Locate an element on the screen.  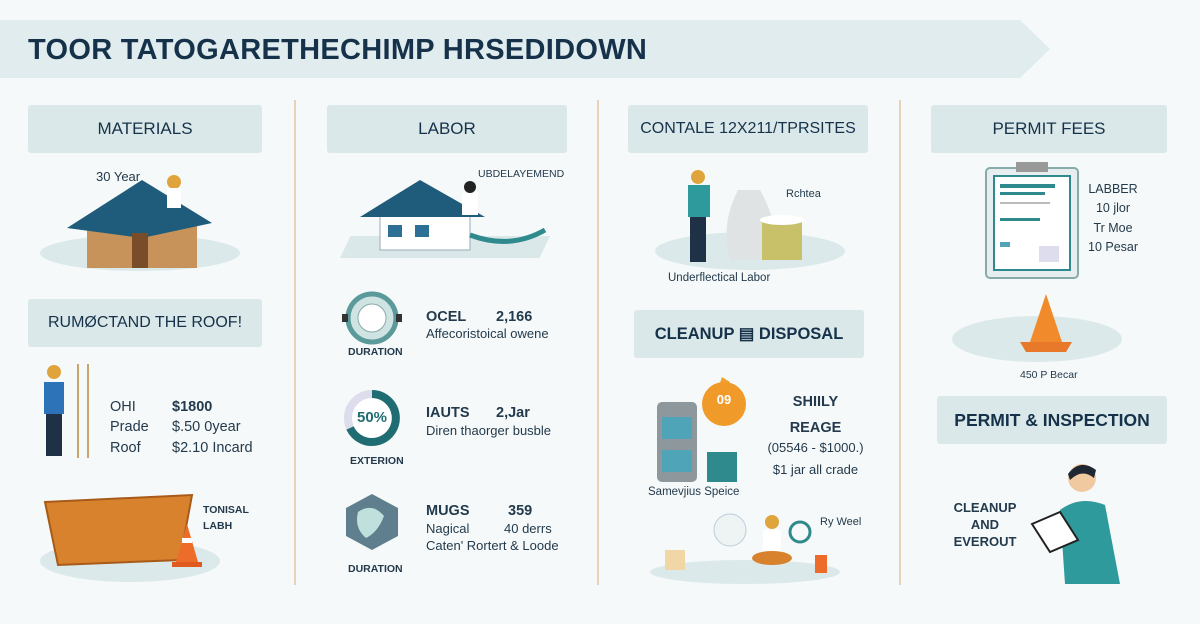
item-desc: Affecoristoical owene is located at coordinates (487, 333).